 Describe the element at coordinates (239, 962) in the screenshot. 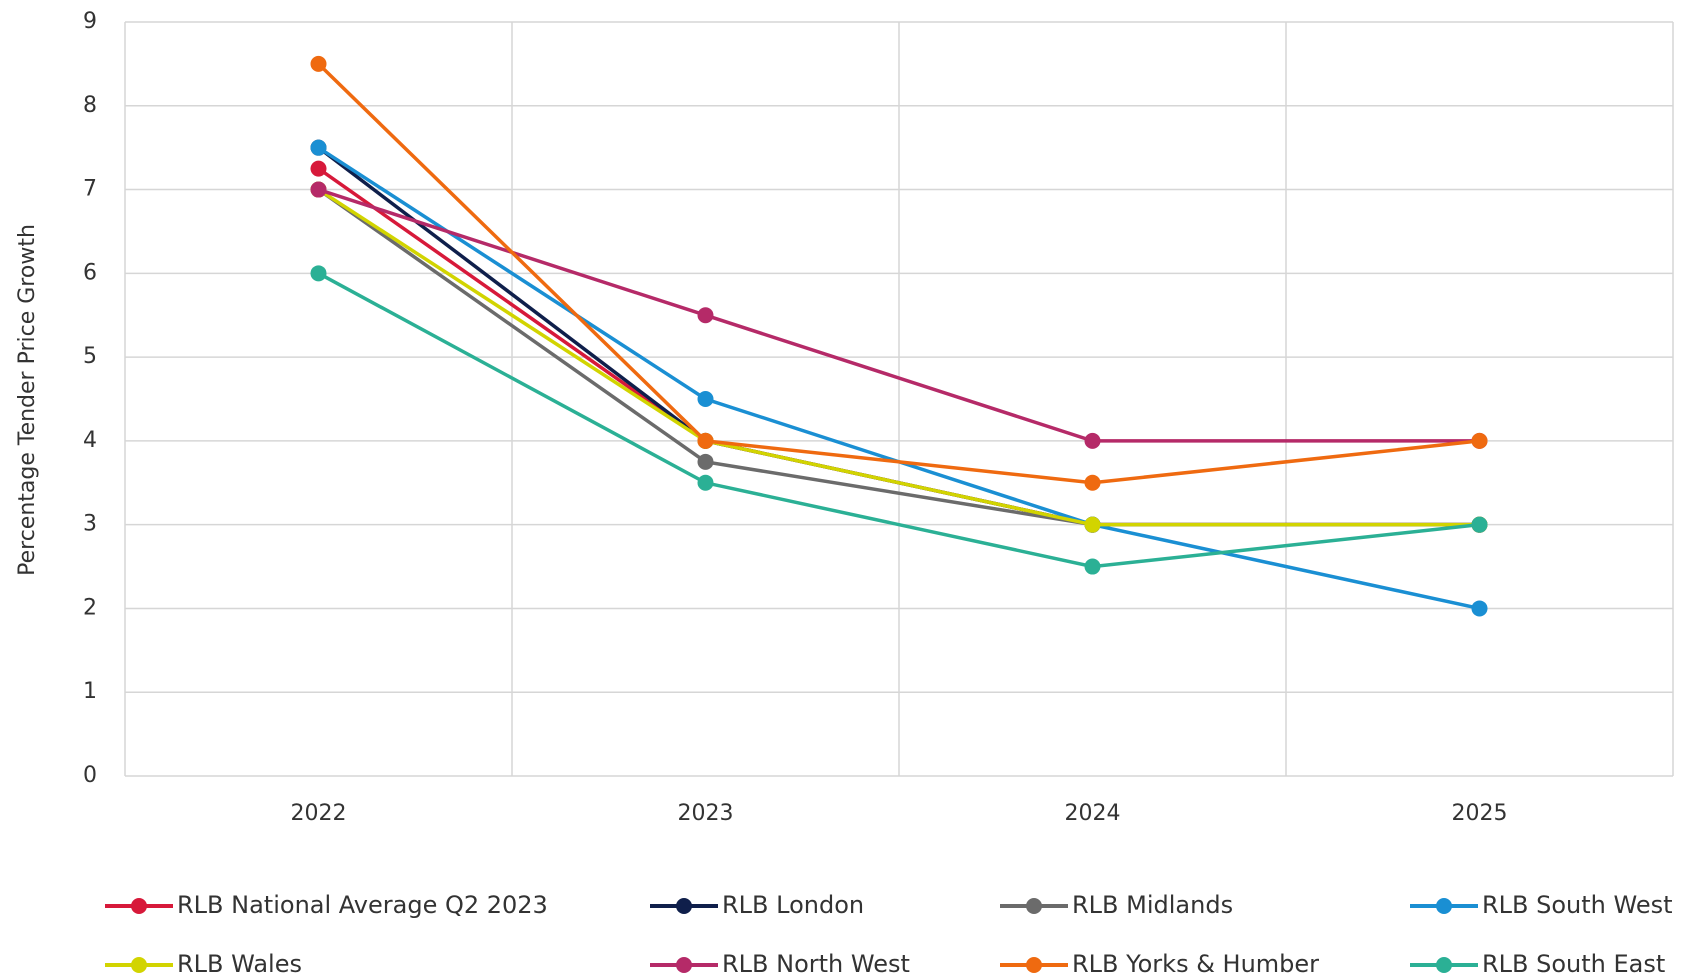

I see `legend-label: RLB Wales` at that location.